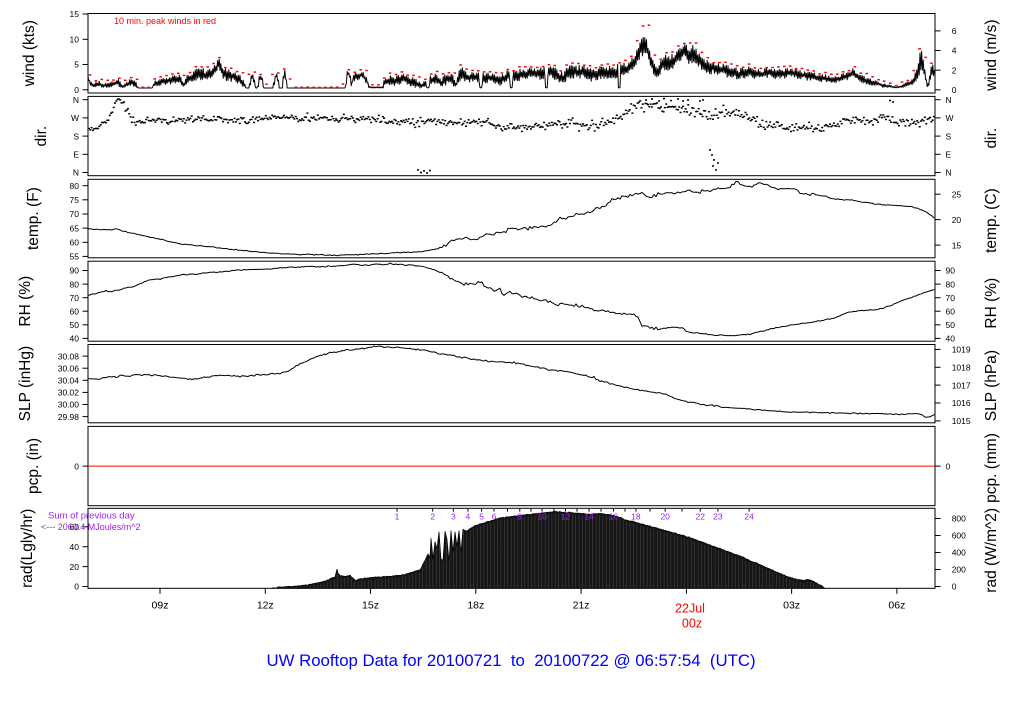 The width and height of the screenshot is (1024, 705). Describe the element at coordinates (961, 350) in the screenshot. I see `svg-text: 1019` at that location.